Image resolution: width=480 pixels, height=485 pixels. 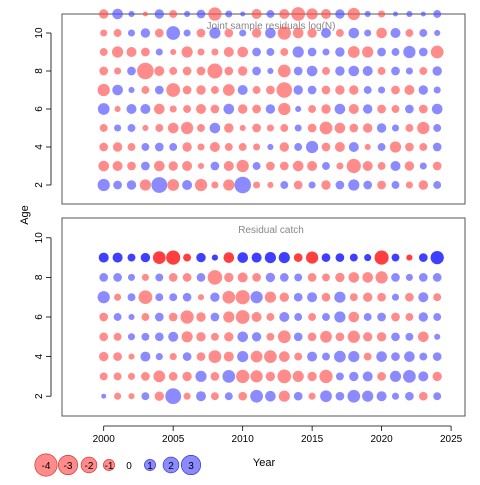 What do you see at coordinates (67, 464) in the screenshot?
I see `legend-bubble` at bounding box center [67, 464].